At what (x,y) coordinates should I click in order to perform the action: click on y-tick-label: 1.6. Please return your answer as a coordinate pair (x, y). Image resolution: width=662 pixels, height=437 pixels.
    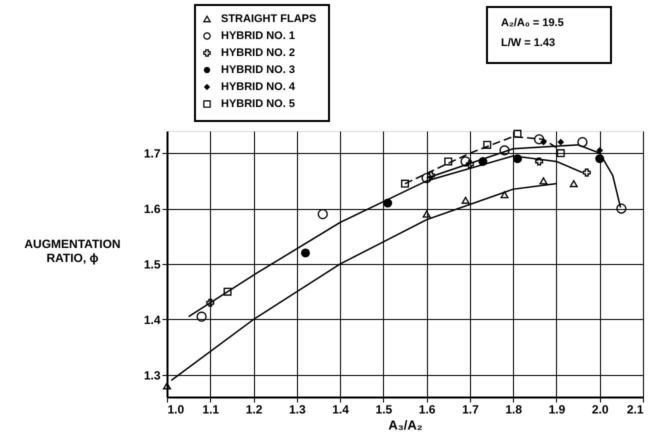
    Looking at the image, I should click on (152, 209).